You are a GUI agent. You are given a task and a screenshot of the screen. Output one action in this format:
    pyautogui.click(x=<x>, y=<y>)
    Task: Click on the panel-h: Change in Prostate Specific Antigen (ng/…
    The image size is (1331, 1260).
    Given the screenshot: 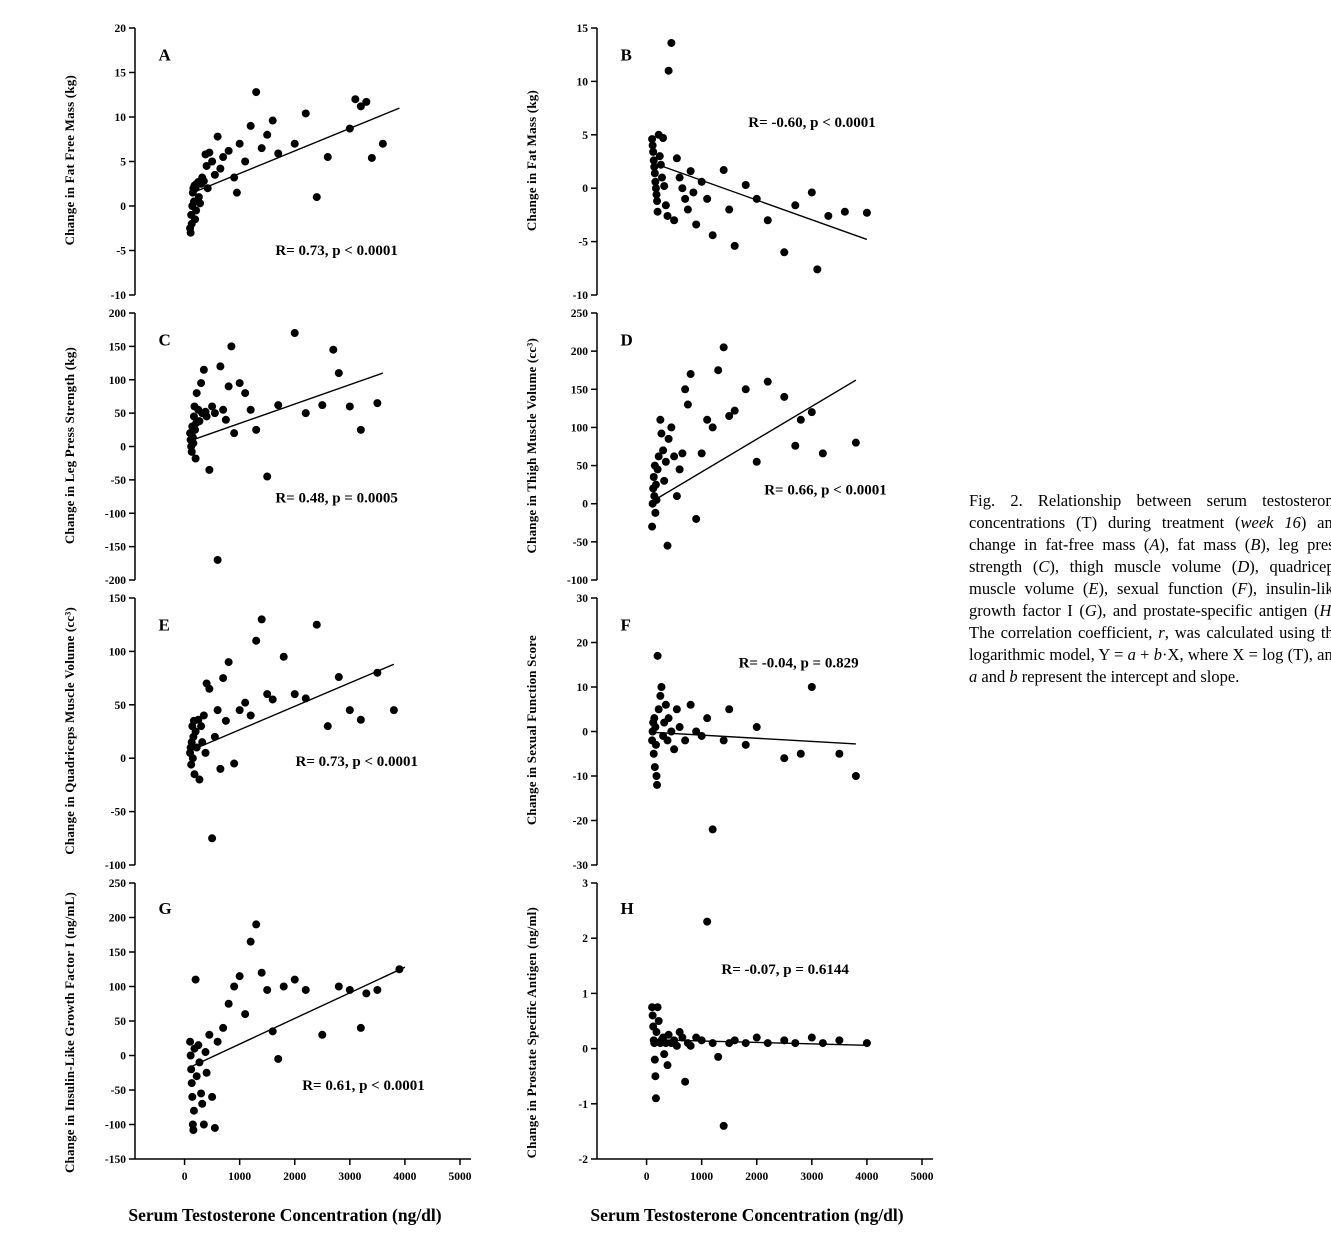 What is the action you would take?
    pyautogui.click(x=732, y=1033)
    